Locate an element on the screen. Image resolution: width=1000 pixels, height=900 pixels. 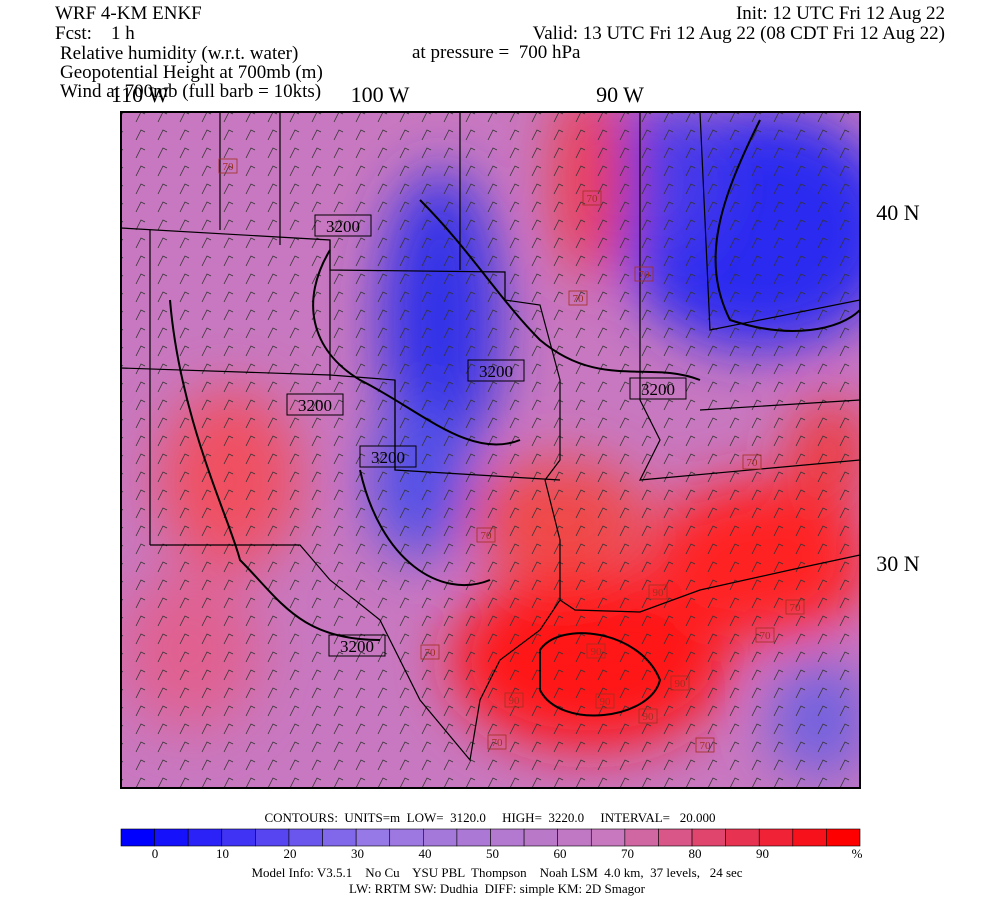
longitude-label: 90 W is located at coordinates (620, 94).